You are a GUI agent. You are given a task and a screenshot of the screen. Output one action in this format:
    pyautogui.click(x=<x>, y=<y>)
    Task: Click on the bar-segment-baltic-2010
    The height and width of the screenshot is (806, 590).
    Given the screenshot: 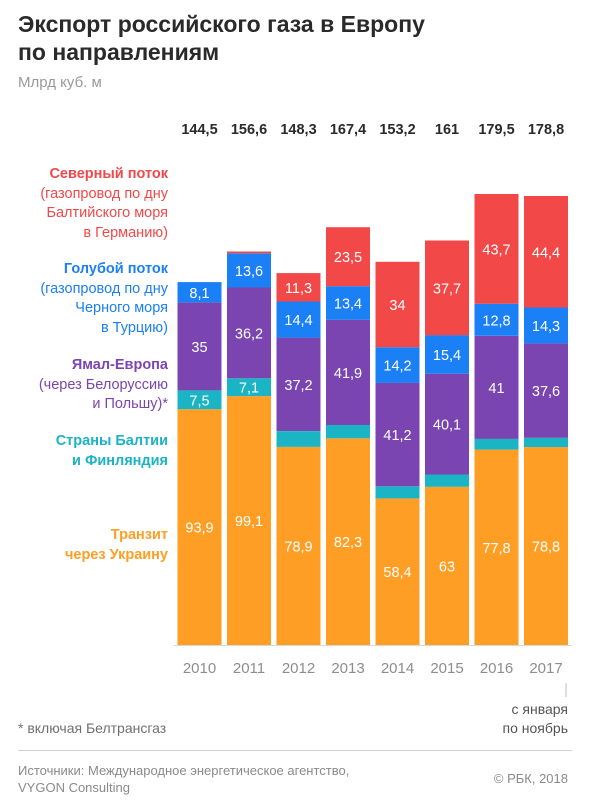 What is the action you would take?
    pyautogui.click(x=199, y=400)
    